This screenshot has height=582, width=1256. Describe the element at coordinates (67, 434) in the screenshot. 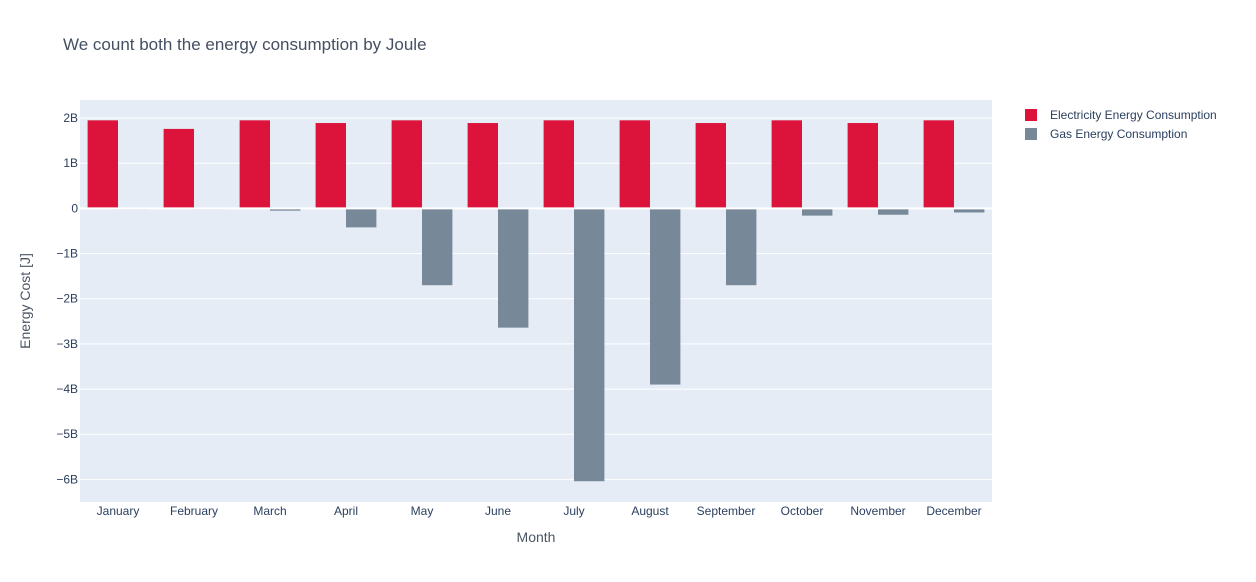

I see `y-tick-label: −5B` at that location.